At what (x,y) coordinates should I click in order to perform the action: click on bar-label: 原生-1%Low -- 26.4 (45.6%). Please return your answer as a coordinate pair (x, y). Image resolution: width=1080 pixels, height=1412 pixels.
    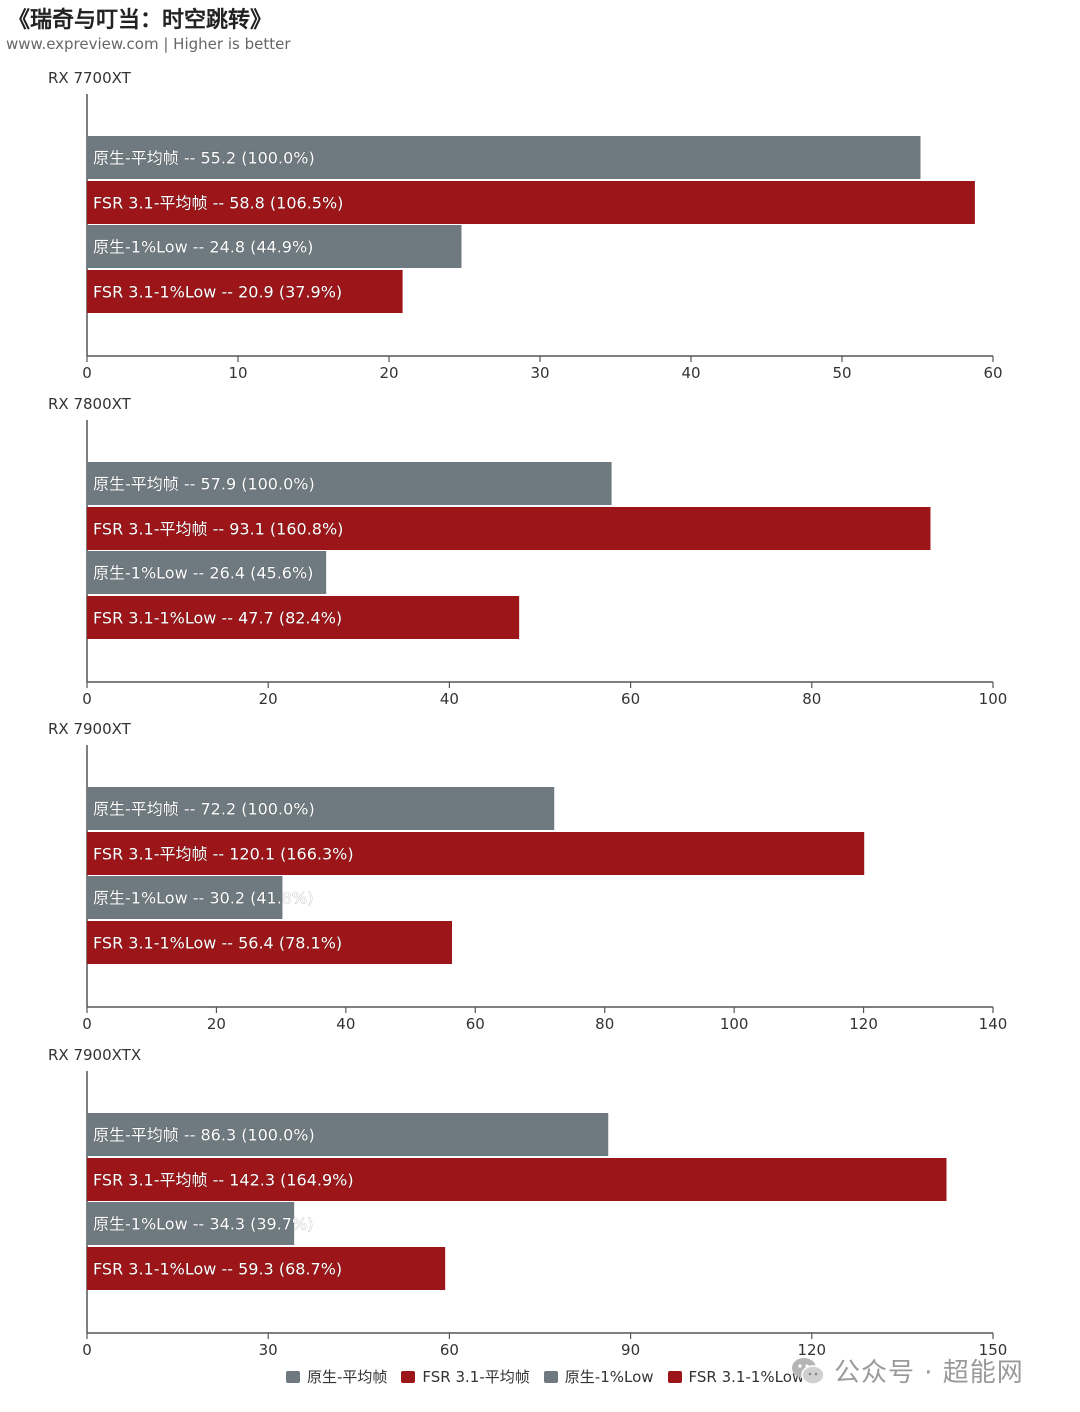
    Looking at the image, I should click on (203, 573).